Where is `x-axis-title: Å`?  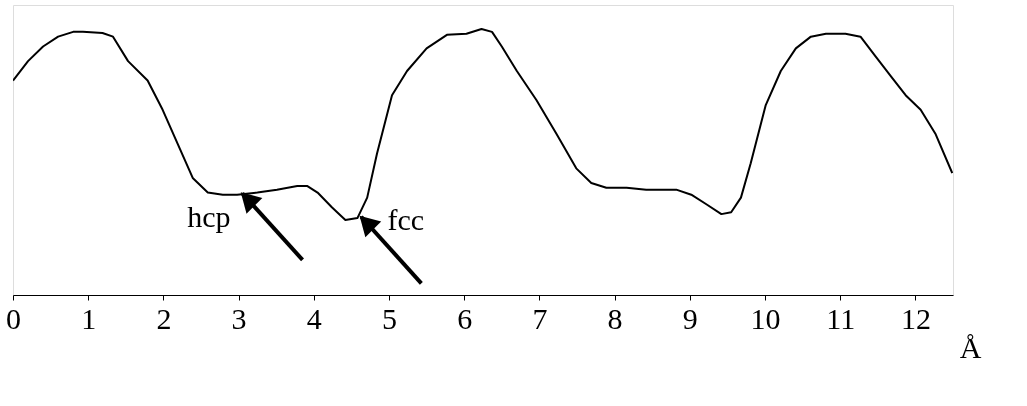
x-axis-title: Å is located at coordinates (970, 347).